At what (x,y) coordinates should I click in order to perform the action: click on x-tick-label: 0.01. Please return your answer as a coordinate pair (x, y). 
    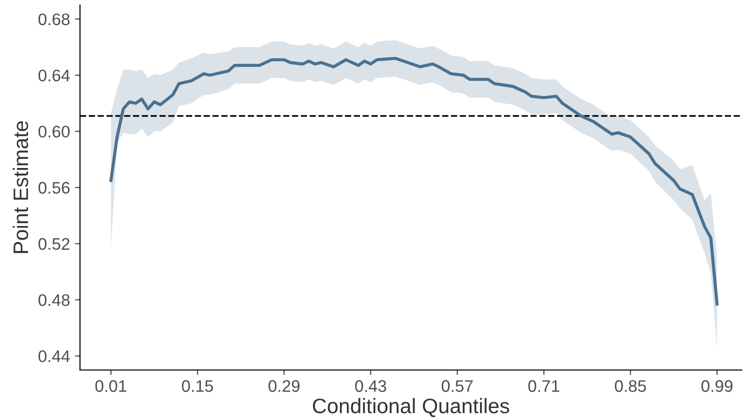
    Looking at the image, I should click on (110, 386).